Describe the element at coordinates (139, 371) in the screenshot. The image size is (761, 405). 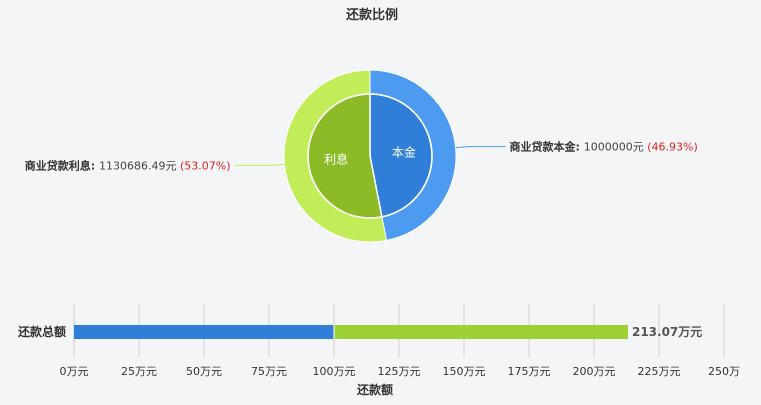
I see `x-tick-label: 25万元` at that location.